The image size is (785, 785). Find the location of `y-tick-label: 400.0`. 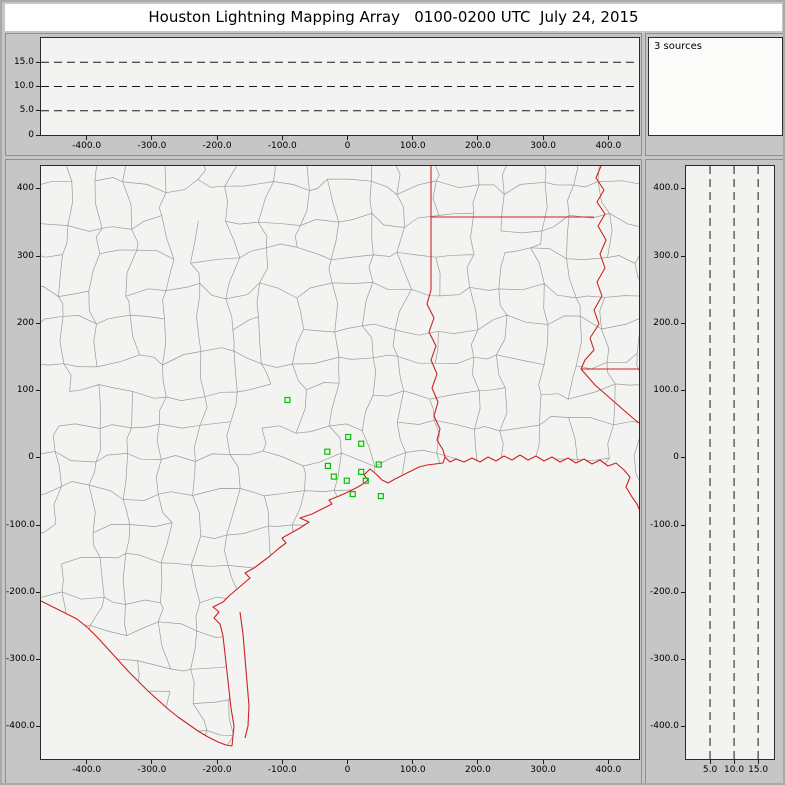

y-tick-label: 400.0 is located at coordinates (666, 188).